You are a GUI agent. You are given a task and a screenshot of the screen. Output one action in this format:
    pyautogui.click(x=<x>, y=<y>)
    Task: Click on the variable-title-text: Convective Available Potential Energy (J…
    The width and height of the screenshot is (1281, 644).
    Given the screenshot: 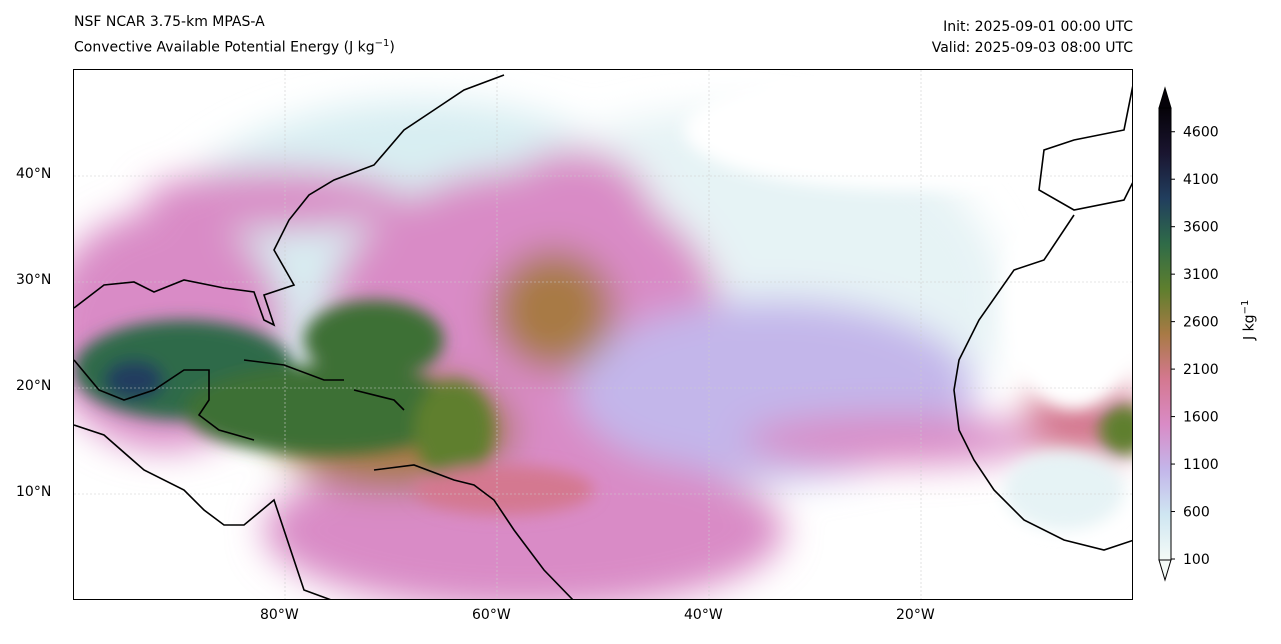 What is the action you would take?
    pyautogui.click(x=224, y=47)
    